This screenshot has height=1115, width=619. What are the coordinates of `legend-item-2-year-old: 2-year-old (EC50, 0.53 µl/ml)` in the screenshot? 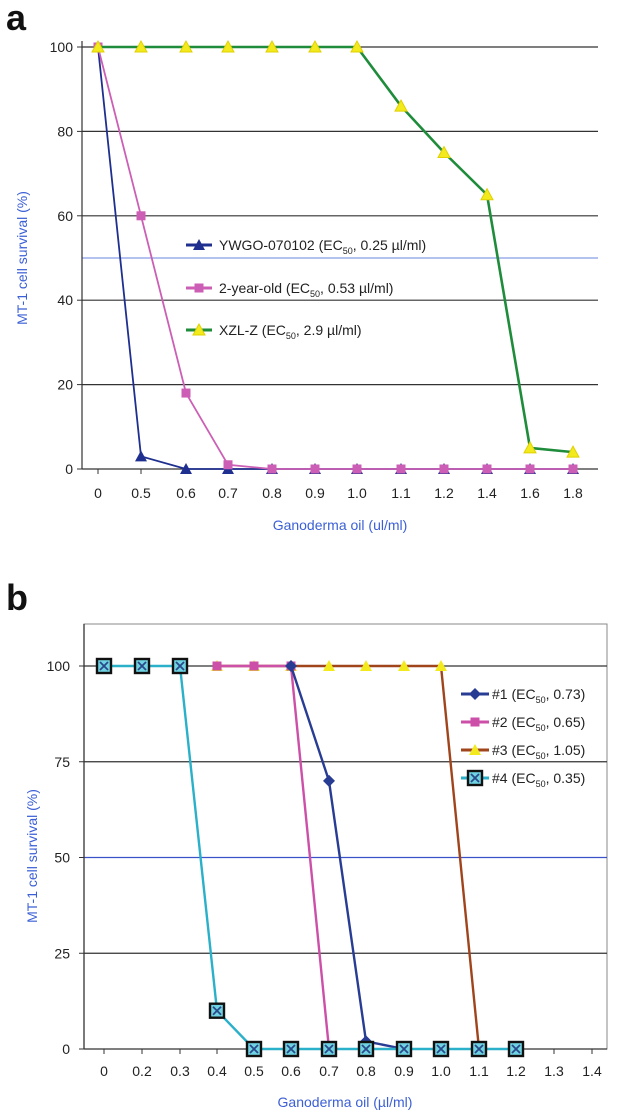 It's located at (313, 286).